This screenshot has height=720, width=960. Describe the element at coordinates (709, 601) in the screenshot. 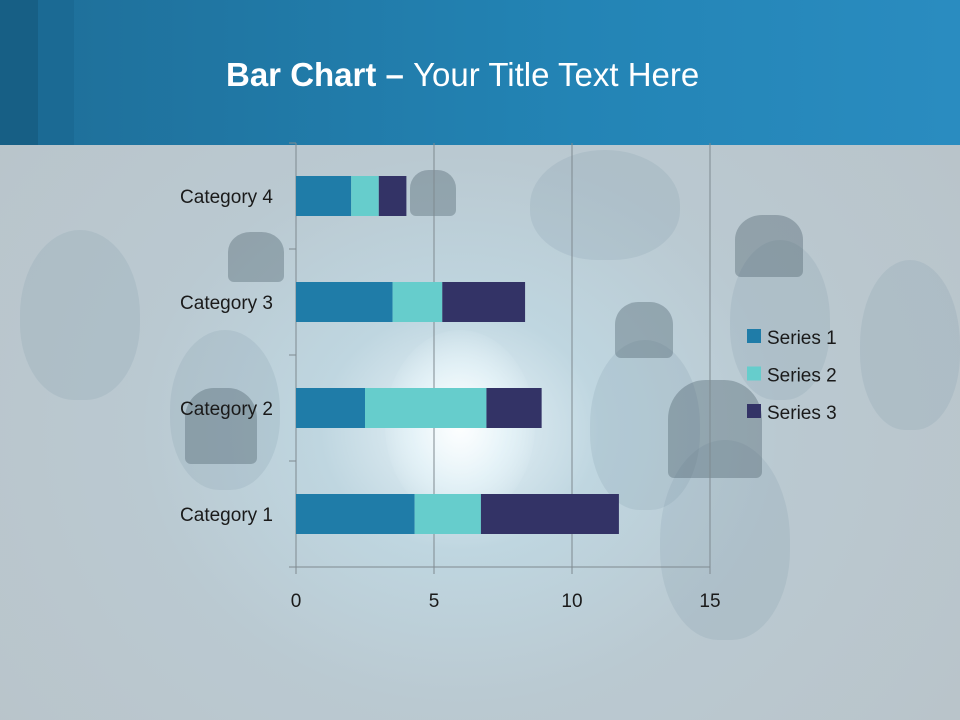

I see `x-tick-label: 15` at that location.